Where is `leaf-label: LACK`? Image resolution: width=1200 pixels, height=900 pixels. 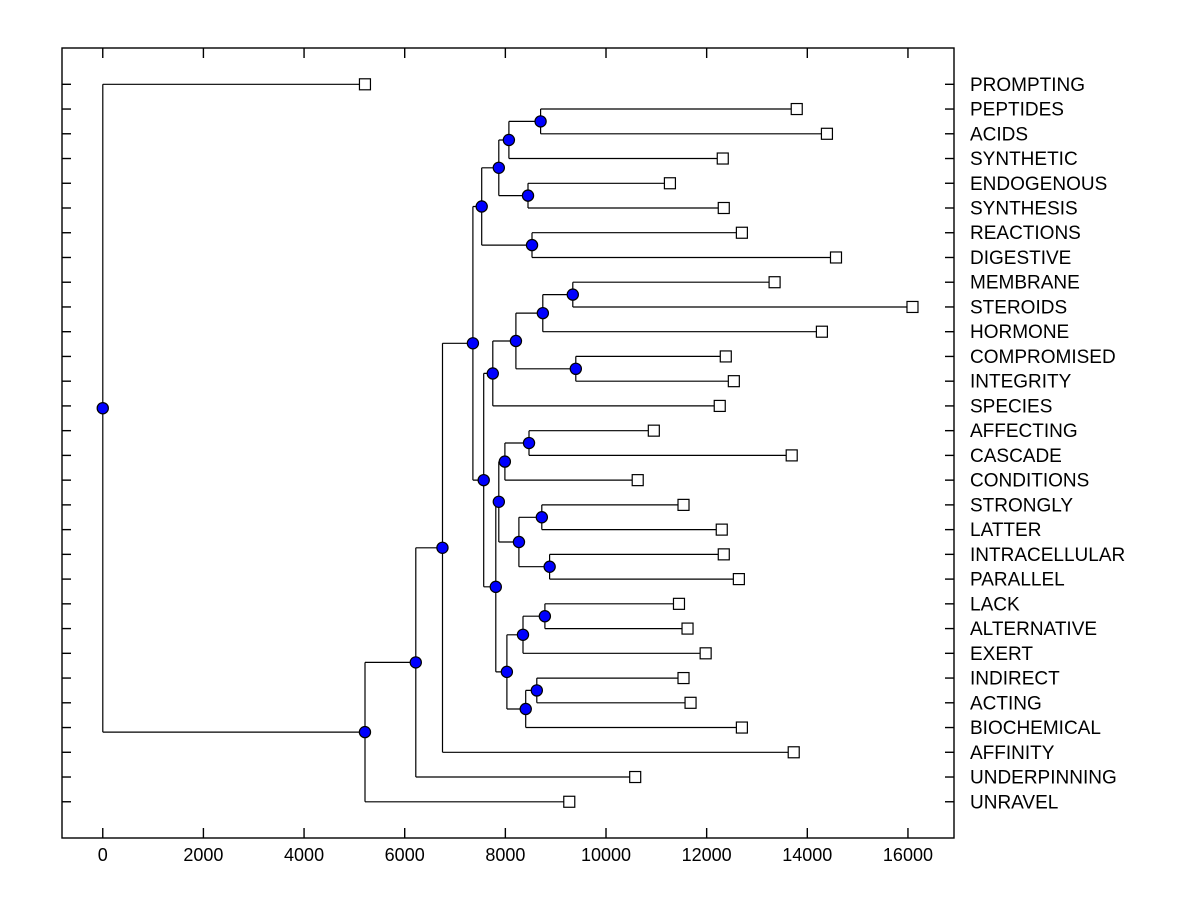
leaf-label: LACK is located at coordinates (995, 604).